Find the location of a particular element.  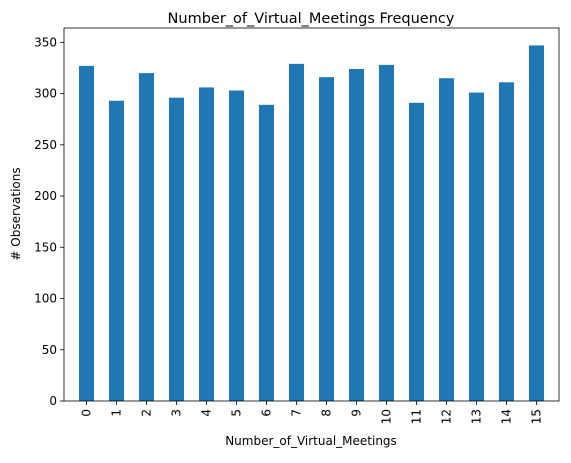

y-tick-label: 200 is located at coordinates (45, 196).